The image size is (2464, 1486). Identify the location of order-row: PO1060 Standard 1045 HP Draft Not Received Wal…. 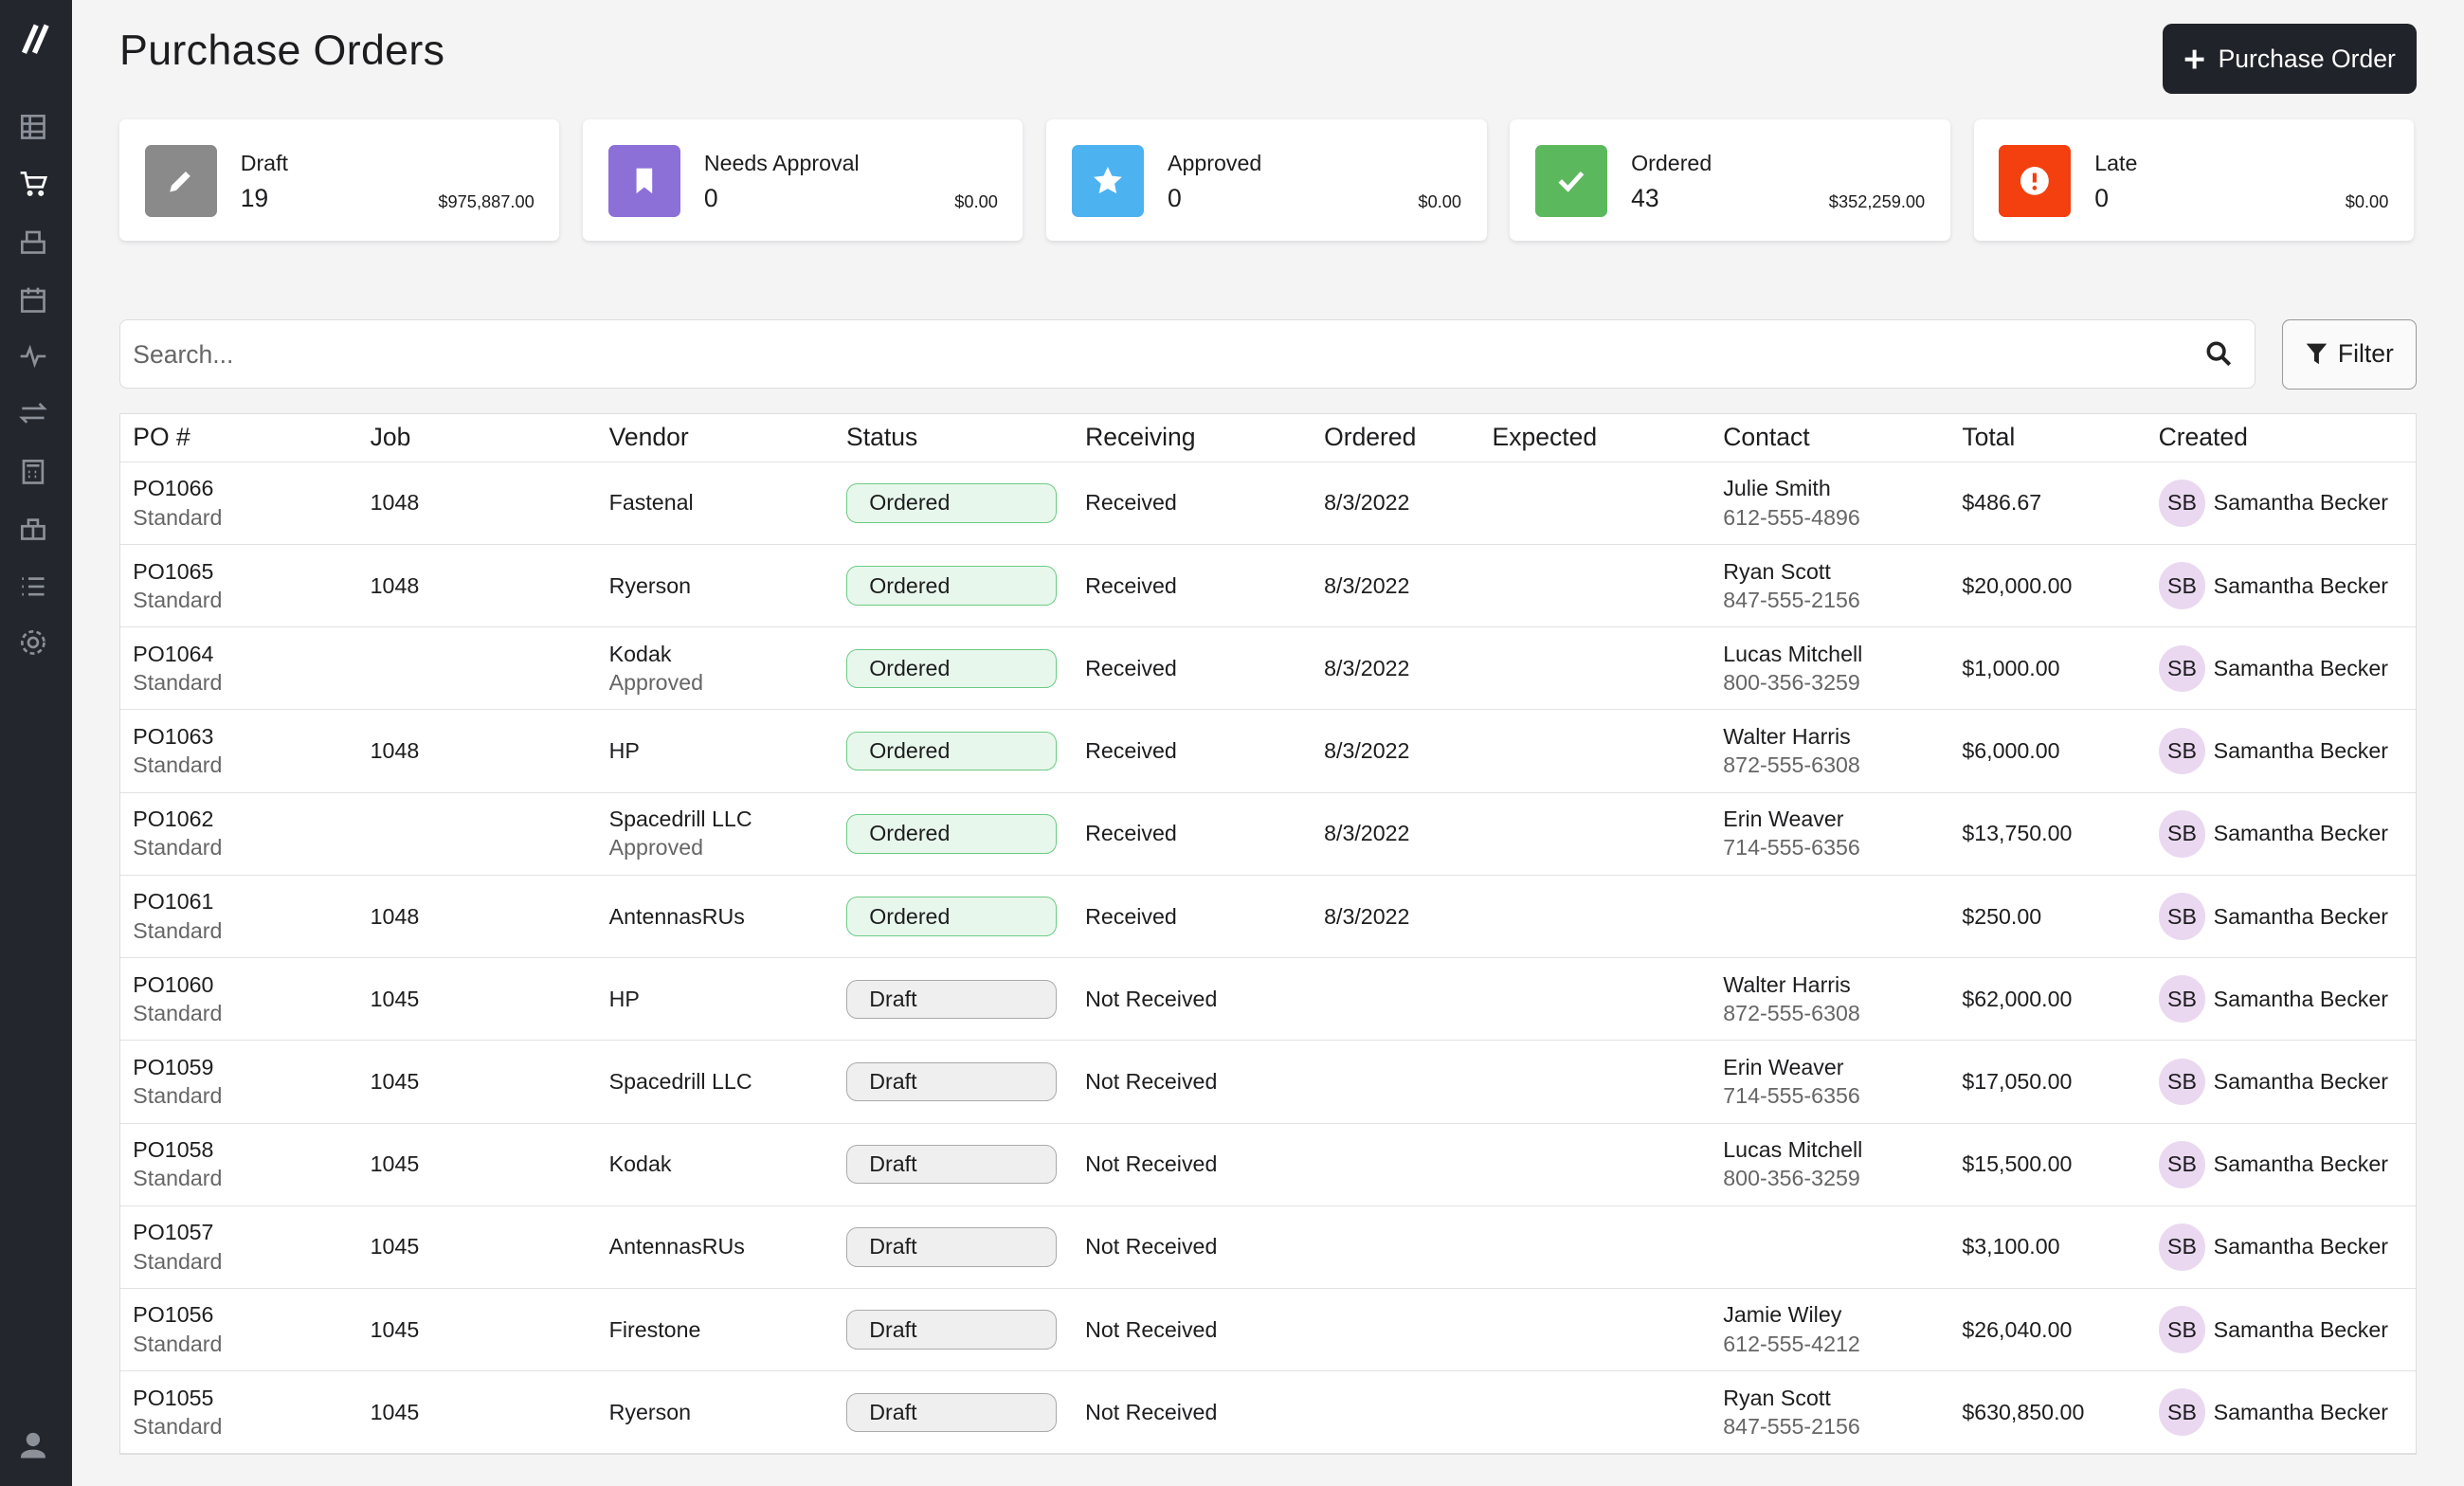
(1268, 1000).